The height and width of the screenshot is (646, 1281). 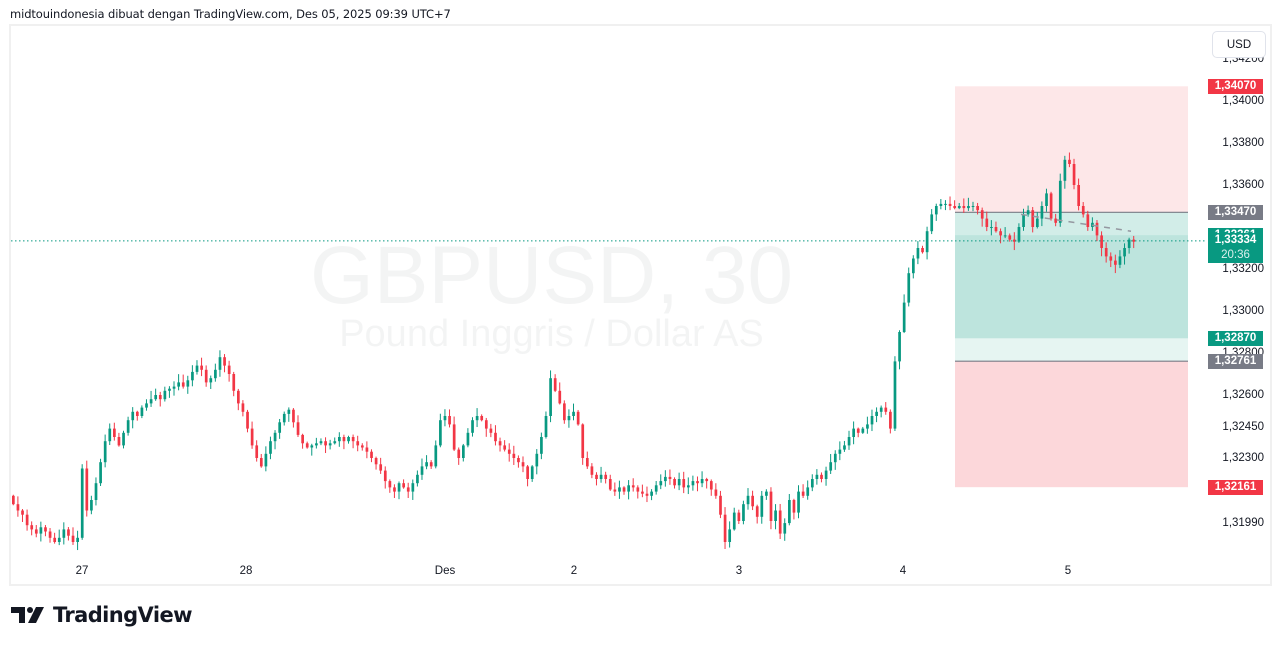 What do you see at coordinates (1071, 424) in the screenshot?
I see `long-stop-zone` at bounding box center [1071, 424].